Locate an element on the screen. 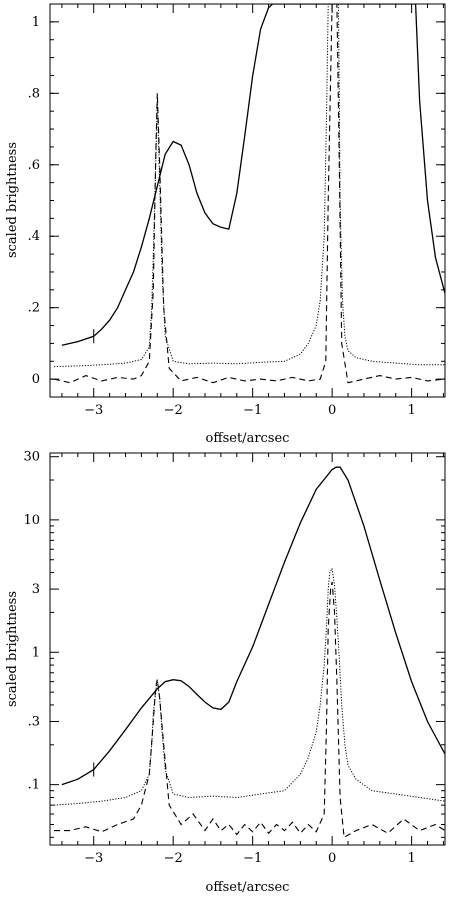  y-tick-label: 3 is located at coordinates (36, 589).